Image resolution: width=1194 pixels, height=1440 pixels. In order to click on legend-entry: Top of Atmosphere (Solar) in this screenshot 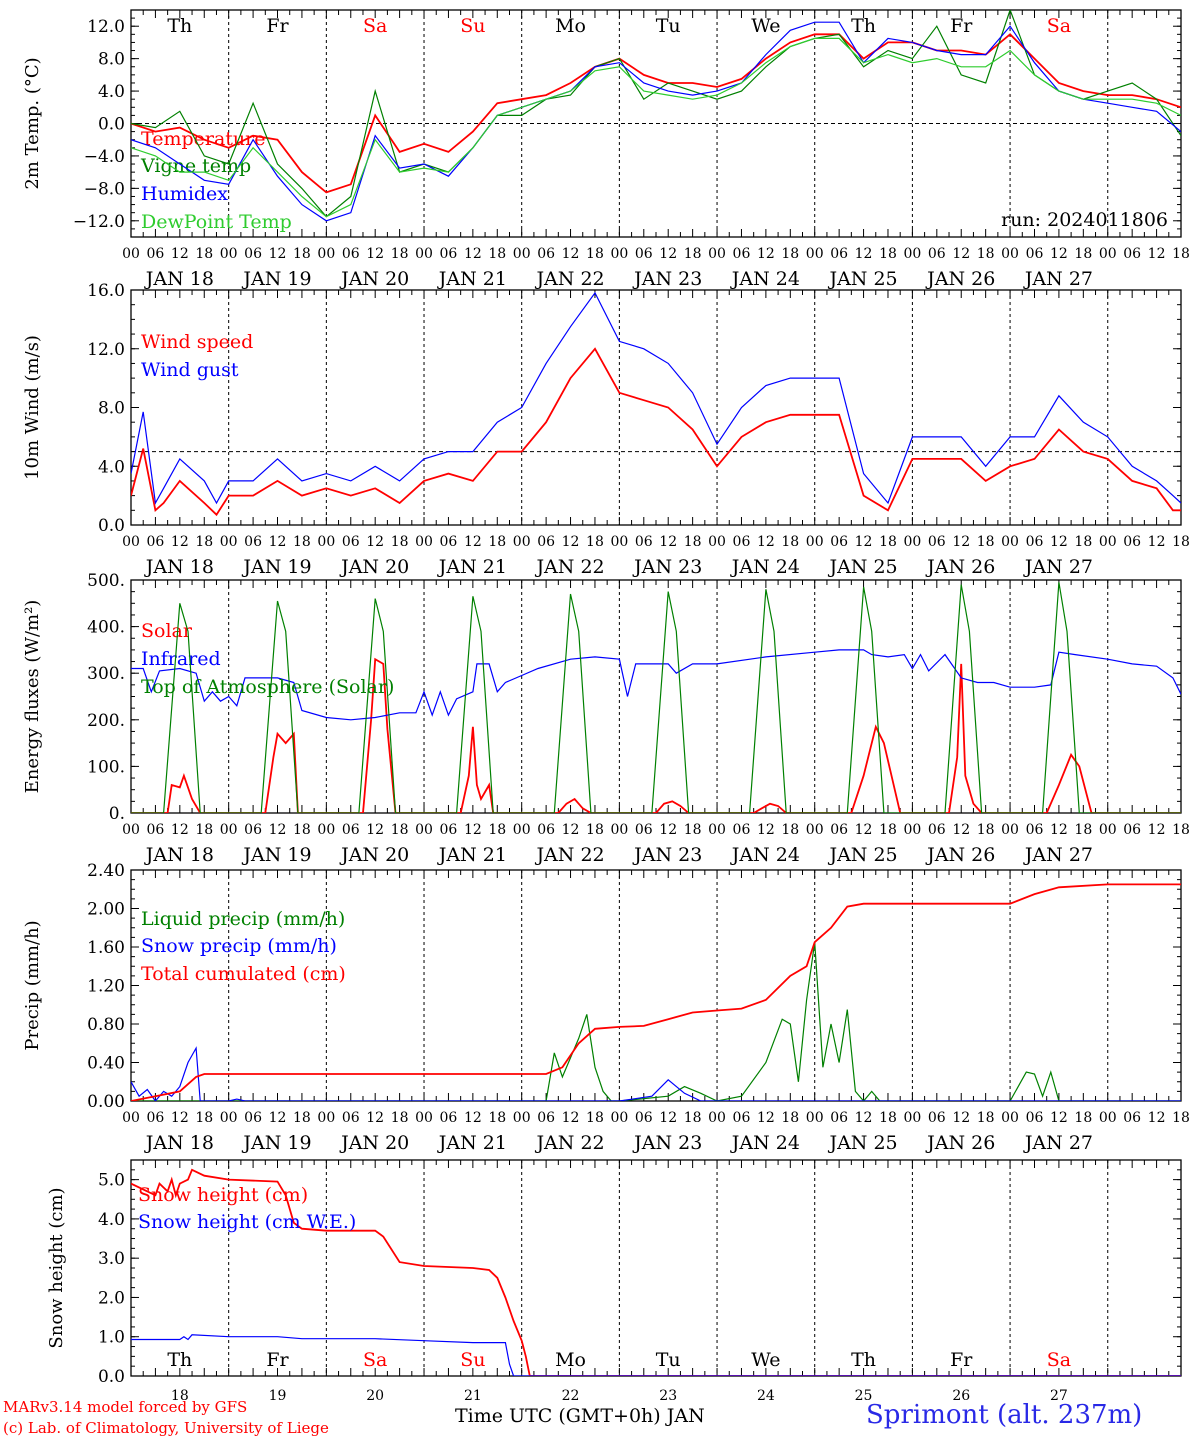, I will do `click(267, 687)`.